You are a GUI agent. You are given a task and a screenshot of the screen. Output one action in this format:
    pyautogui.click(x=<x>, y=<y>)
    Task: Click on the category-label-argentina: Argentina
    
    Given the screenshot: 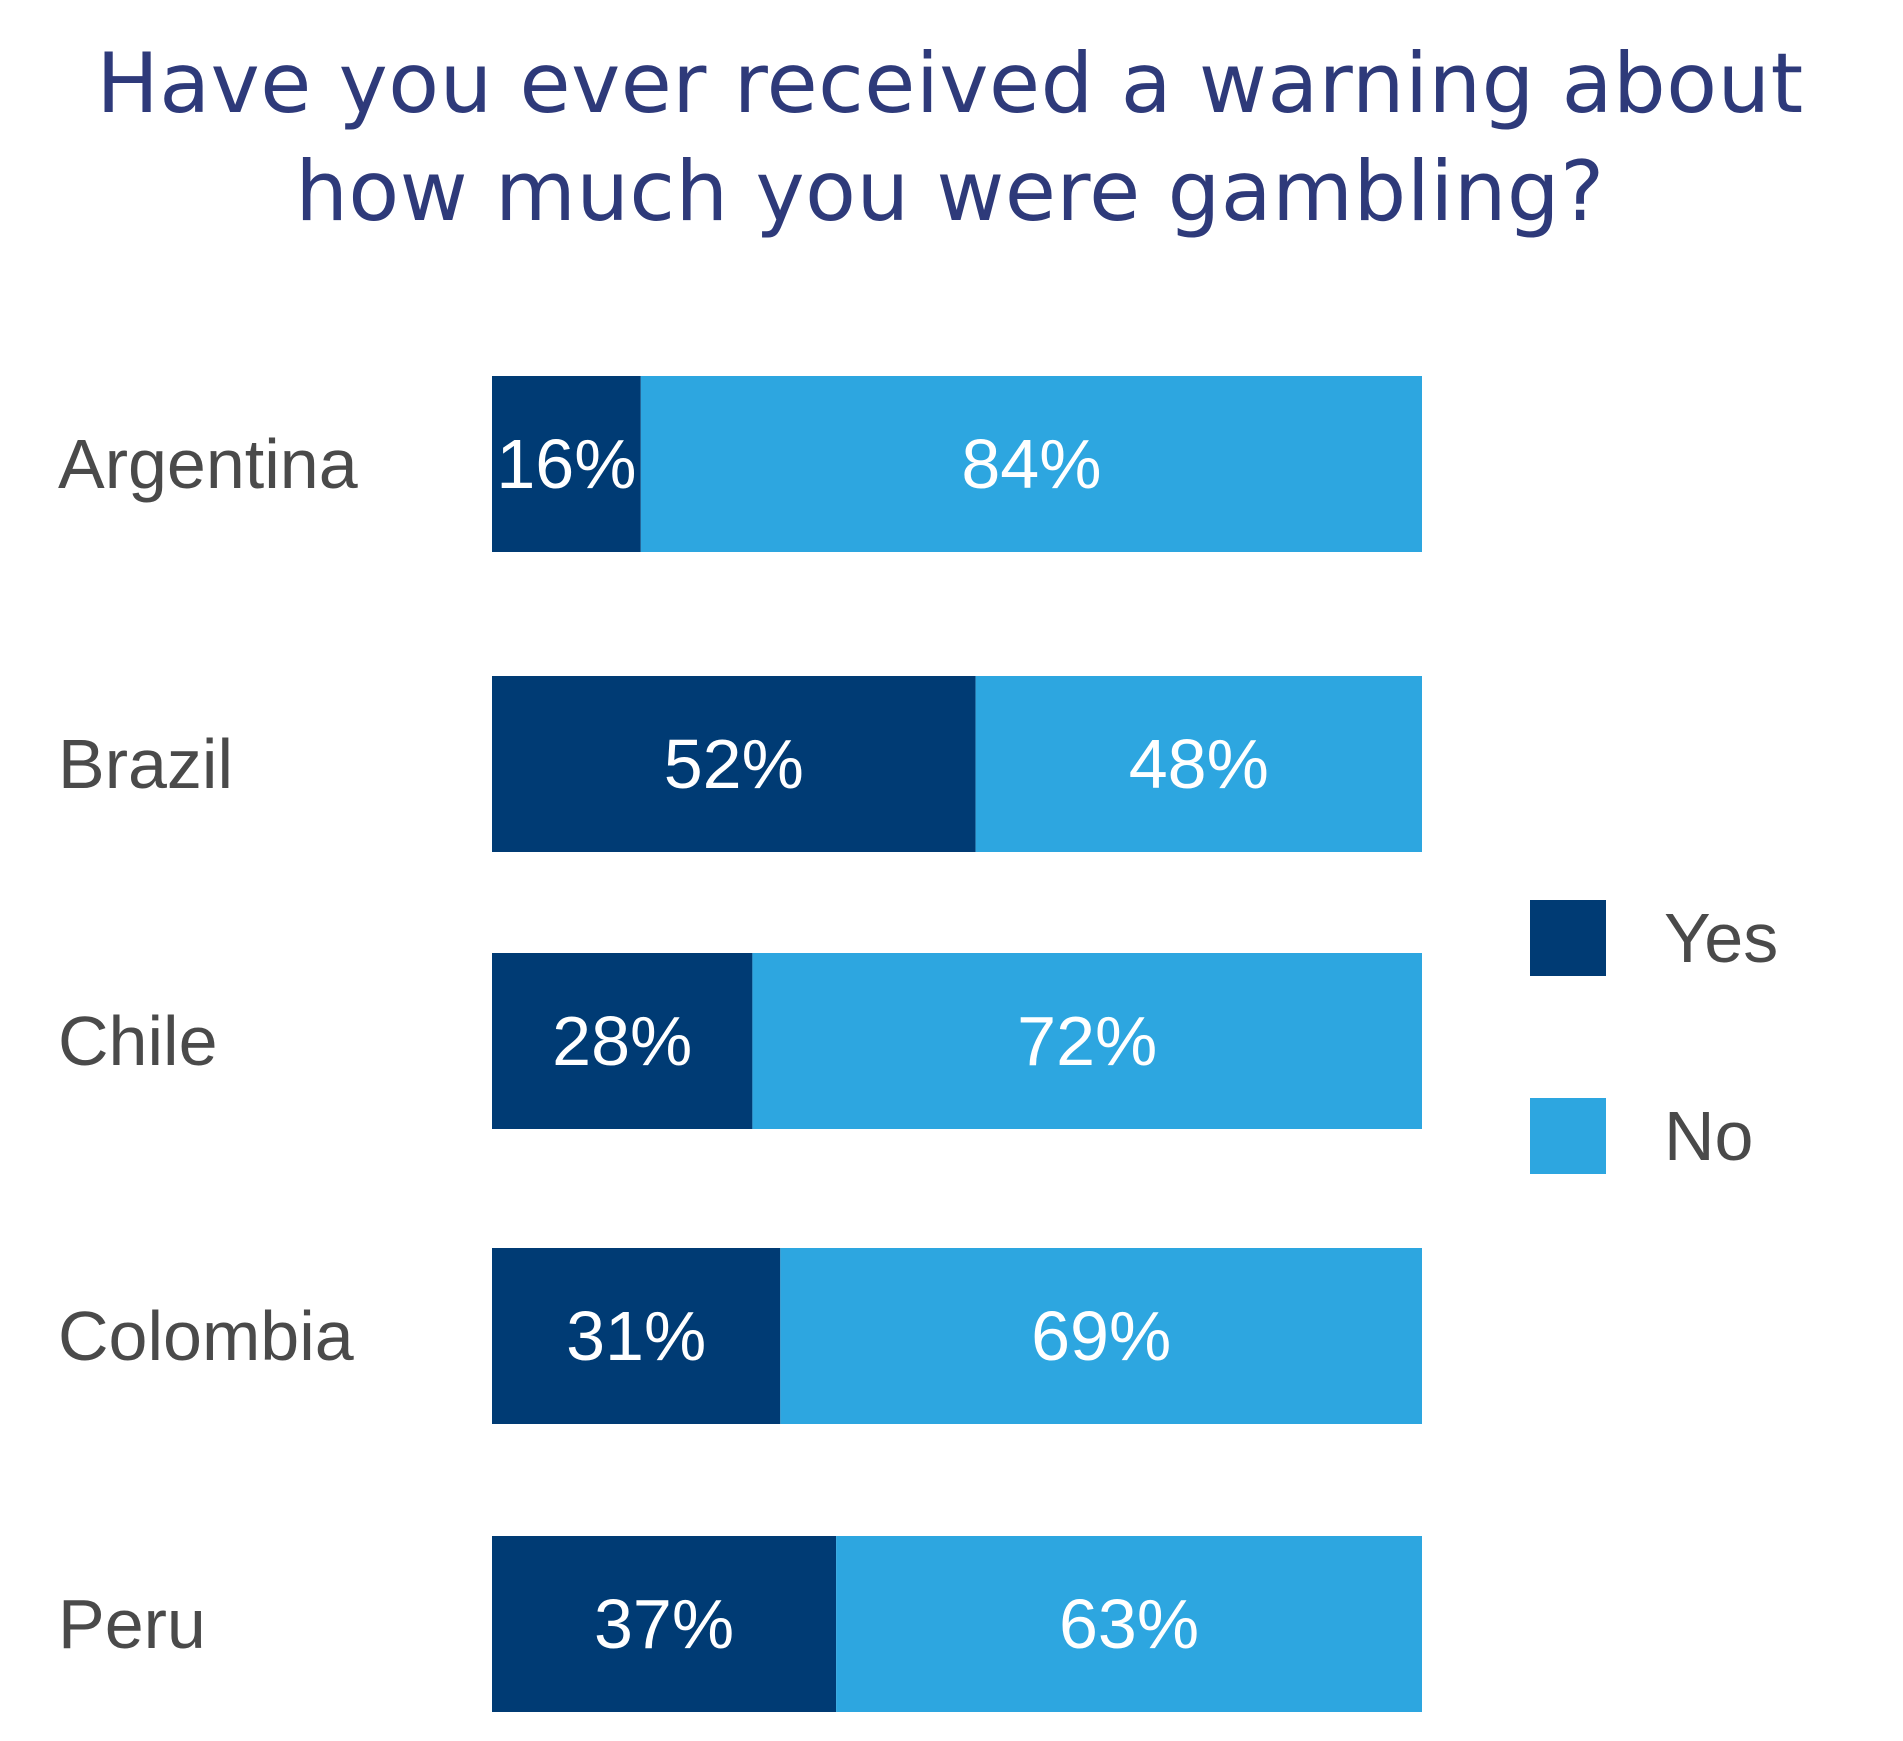 What is the action you would take?
    pyautogui.click(x=208, y=464)
    